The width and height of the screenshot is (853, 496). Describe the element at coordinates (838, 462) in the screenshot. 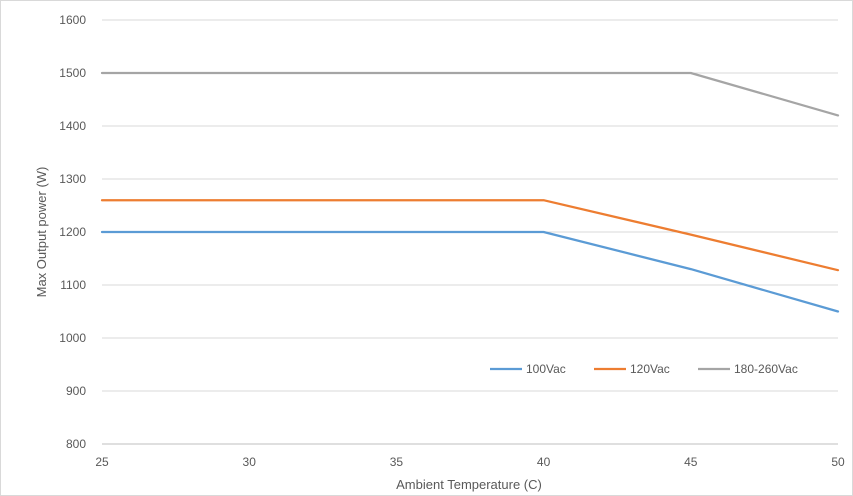

I see `x-tick-label: 50` at that location.